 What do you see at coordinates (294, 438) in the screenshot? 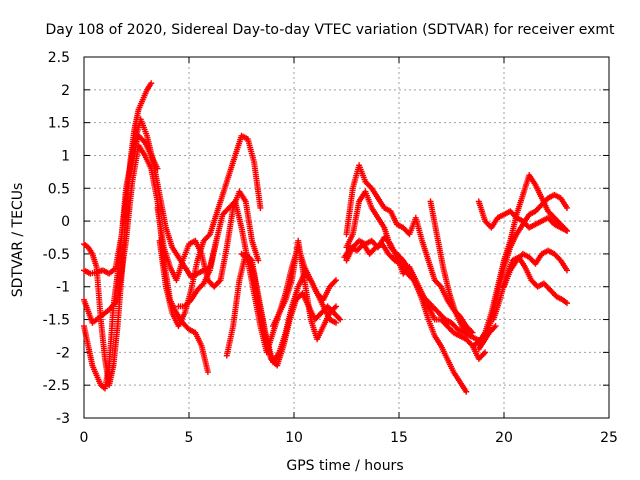
I see `x-tick-label: 10` at bounding box center [294, 438].